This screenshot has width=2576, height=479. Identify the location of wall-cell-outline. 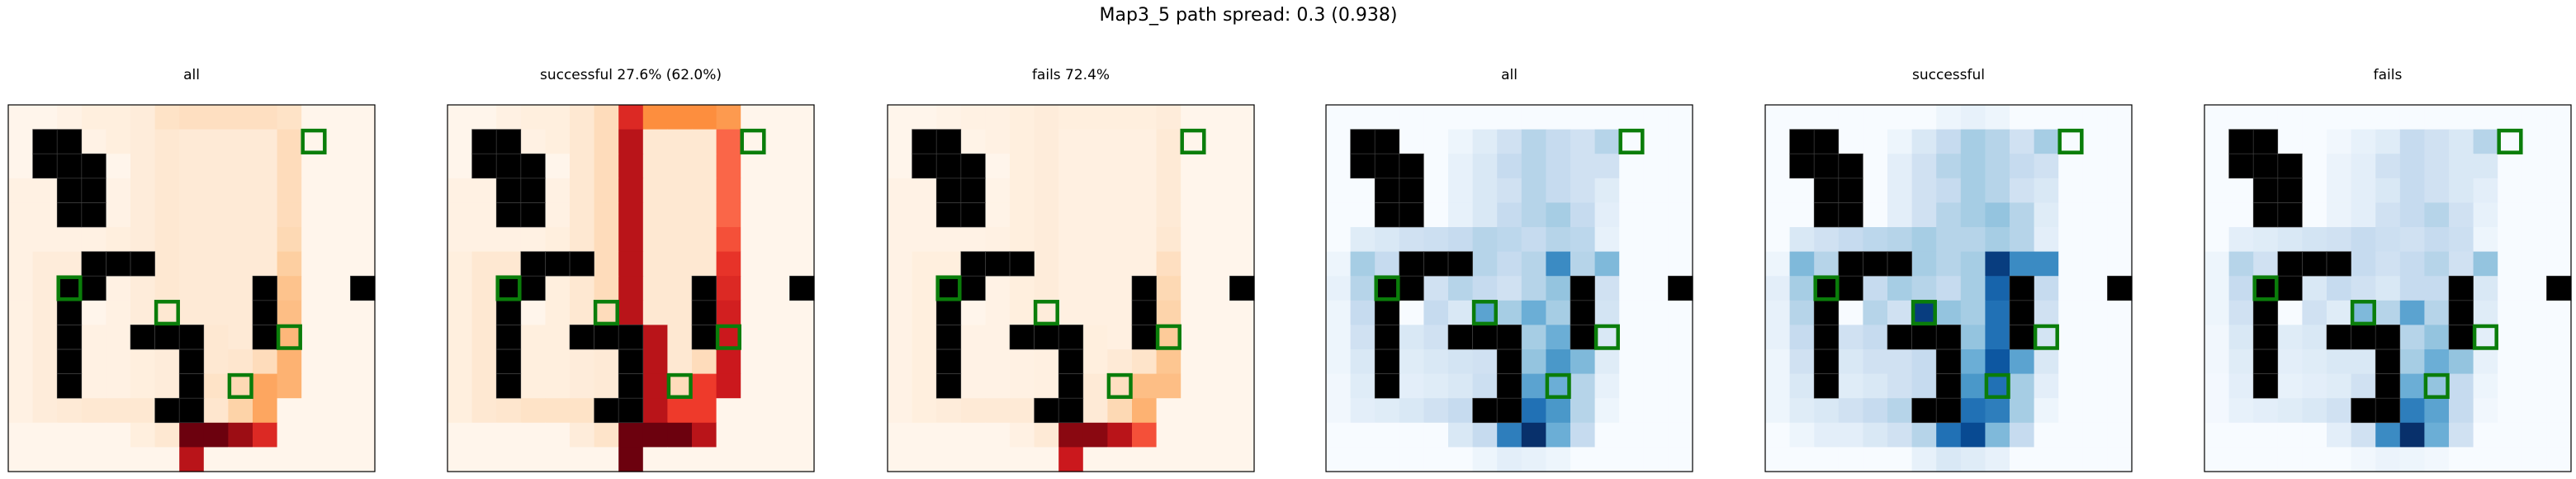
(1948, 411).